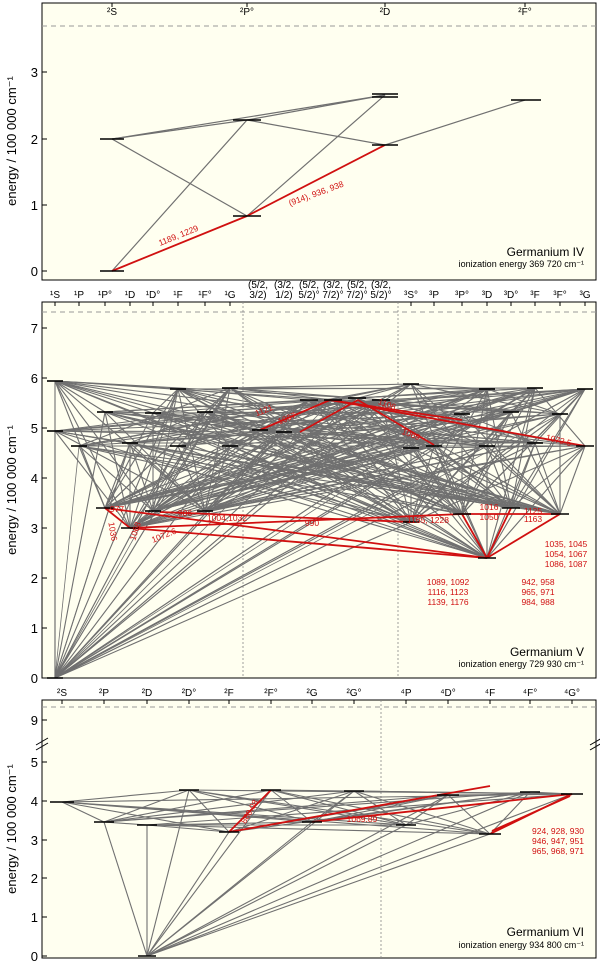 The height and width of the screenshot is (969, 600). Describe the element at coordinates (318, 696) in the screenshot. I see `term-labels: ²S ²P ²D ²D° ²F ²F° ²G ²G° ⁴P ⁴D° ⁴F ⁴F° ⁴G°` at that location.